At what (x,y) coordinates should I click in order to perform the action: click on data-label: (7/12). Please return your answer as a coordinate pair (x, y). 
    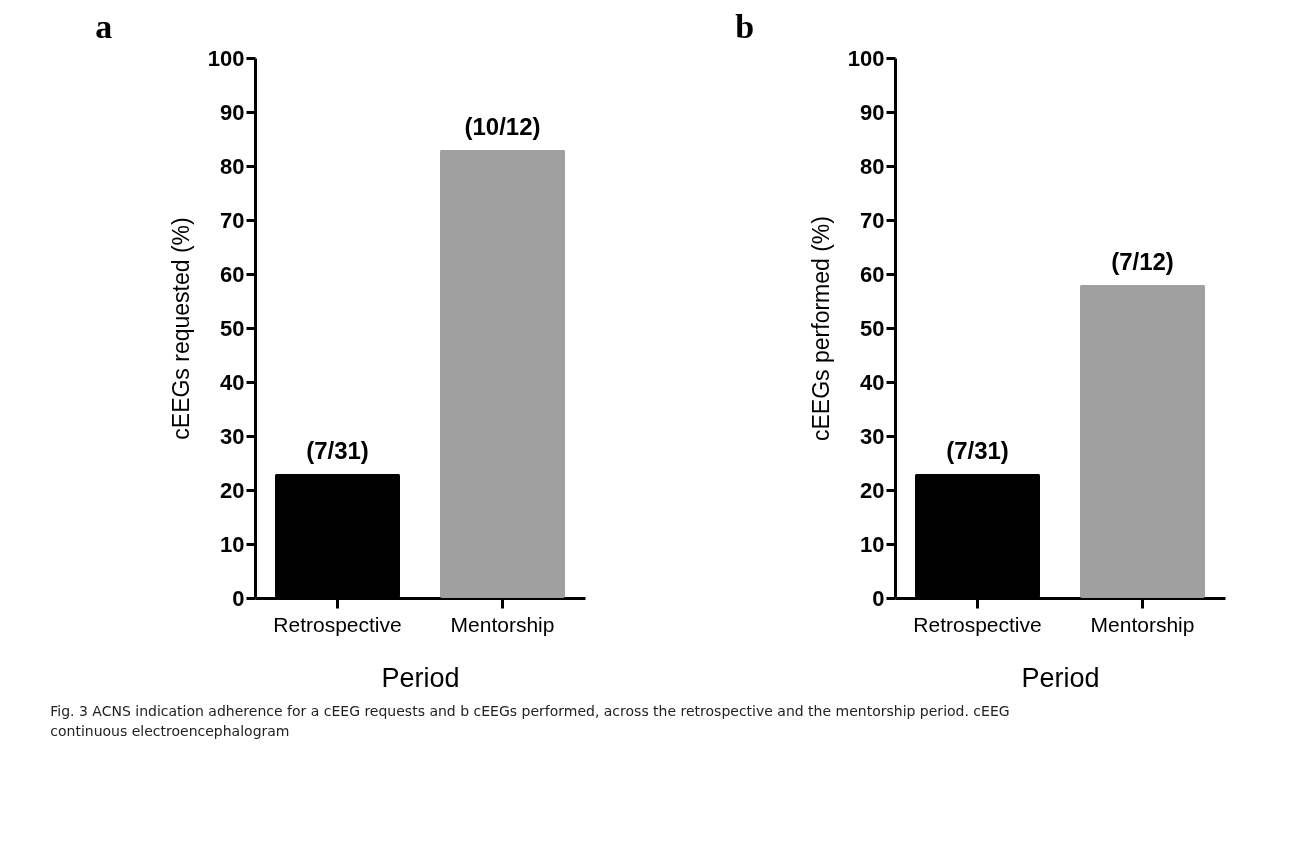
    Looking at the image, I should click on (1142, 261).